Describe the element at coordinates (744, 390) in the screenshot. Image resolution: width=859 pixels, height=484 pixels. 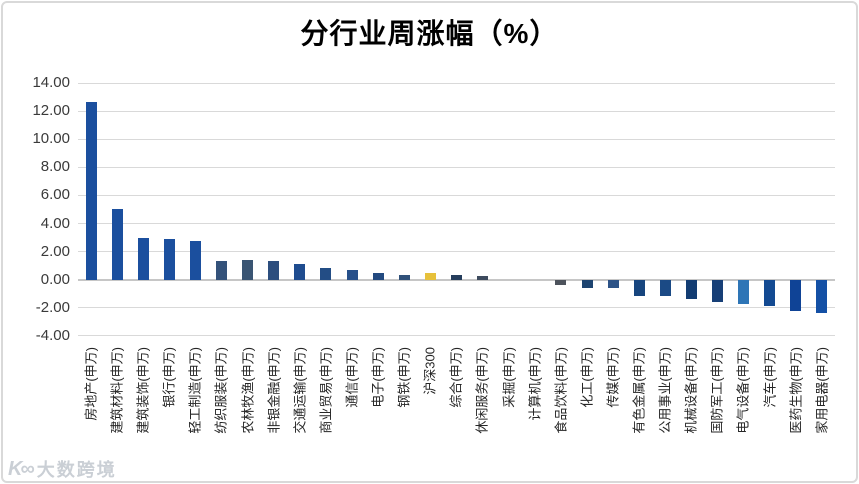
I see `x-axis-label: 电气设备(申万)` at that location.